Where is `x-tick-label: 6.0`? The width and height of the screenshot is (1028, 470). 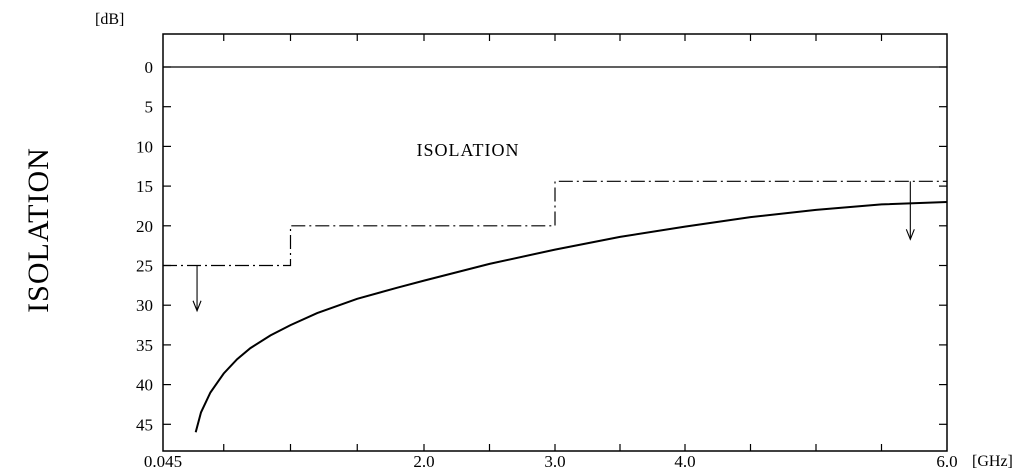 x-tick-label: 6.0 is located at coordinates (946, 461).